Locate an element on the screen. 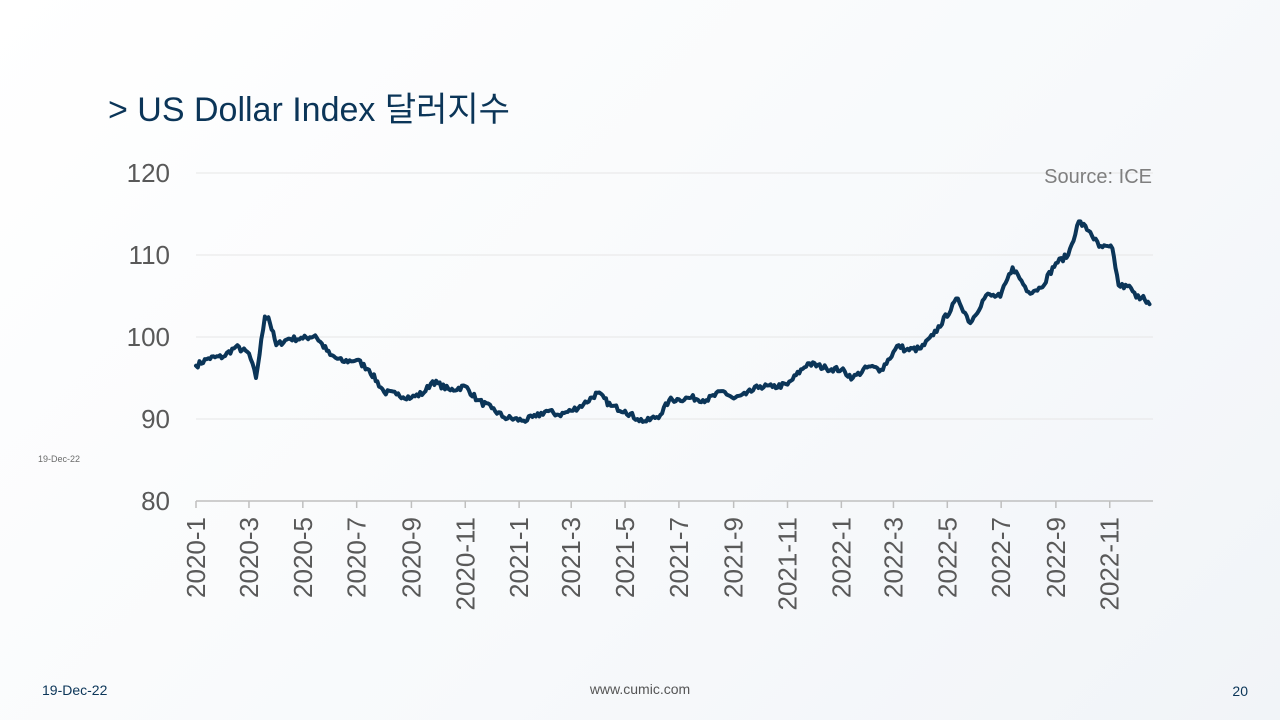 This screenshot has width=1280, height=720. x-tick-label: 2022-3 is located at coordinates (893, 557).